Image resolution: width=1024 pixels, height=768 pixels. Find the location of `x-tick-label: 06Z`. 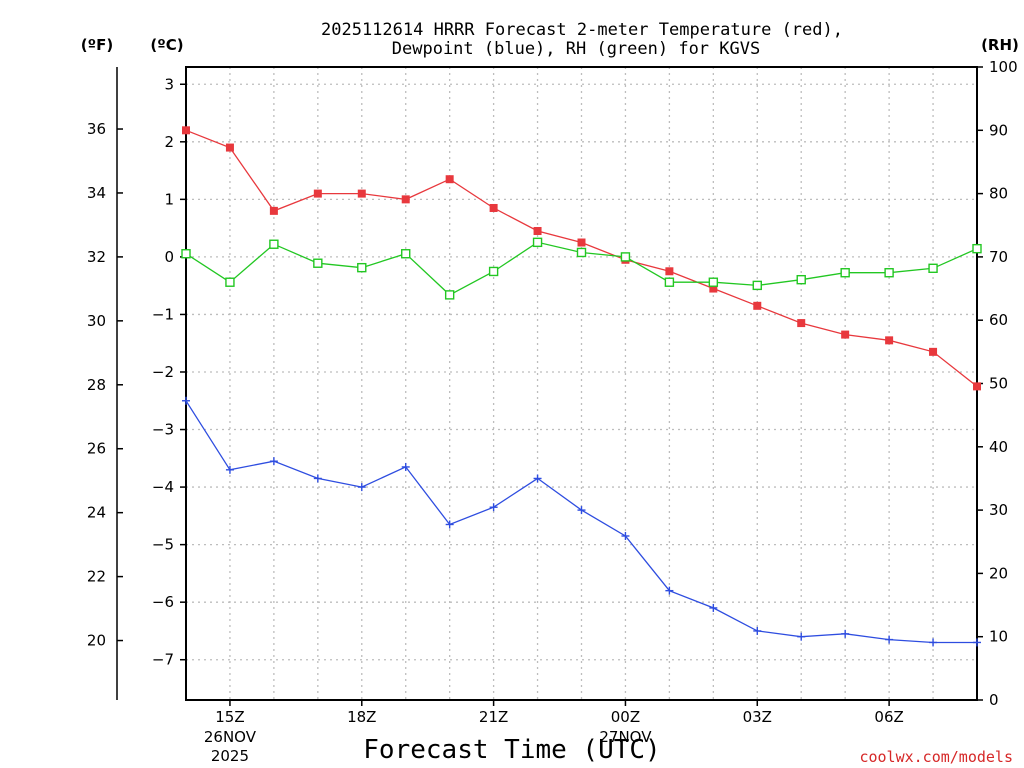

x-tick-label: 06Z is located at coordinates (888, 717).